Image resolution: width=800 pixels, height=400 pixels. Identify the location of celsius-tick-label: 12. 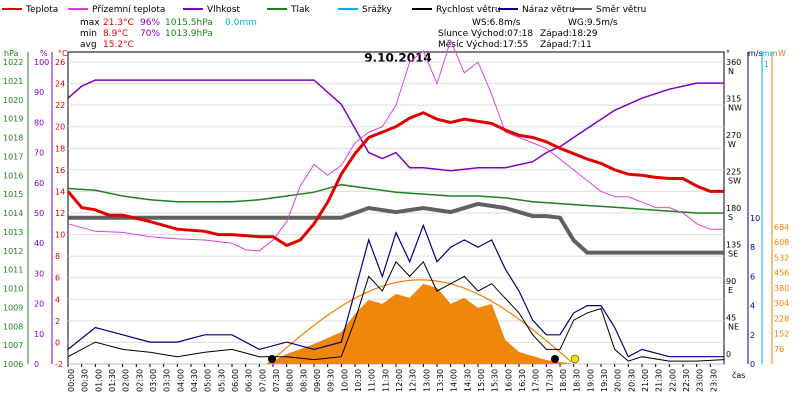
(60, 213).